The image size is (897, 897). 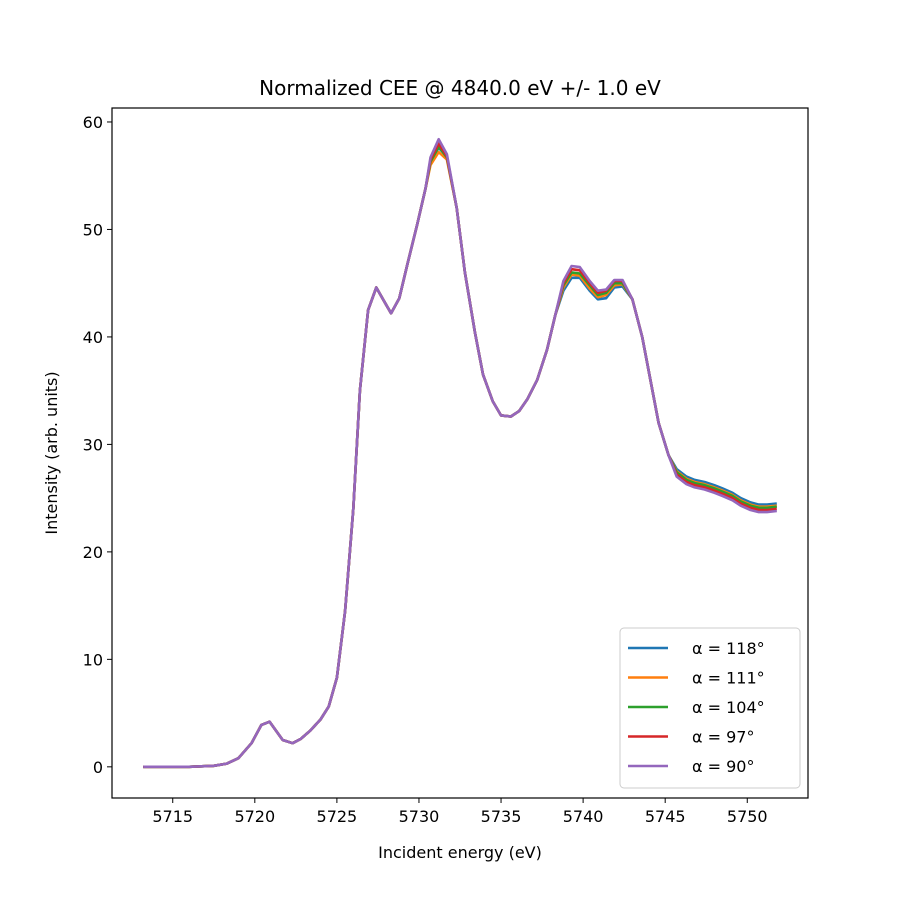 What do you see at coordinates (723, 766) in the screenshot?
I see `legend-label-4: α = 90°` at bounding box center [723, 766].